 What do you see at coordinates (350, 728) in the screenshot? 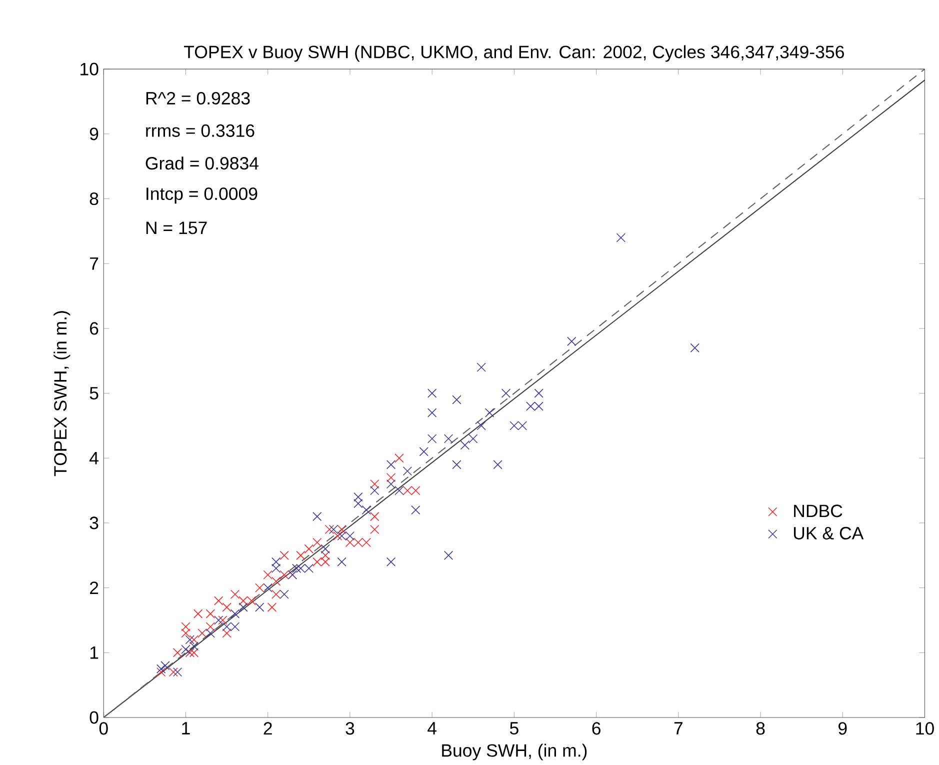
I see `x-tick-label: 3` at bounding box center [350, 728].